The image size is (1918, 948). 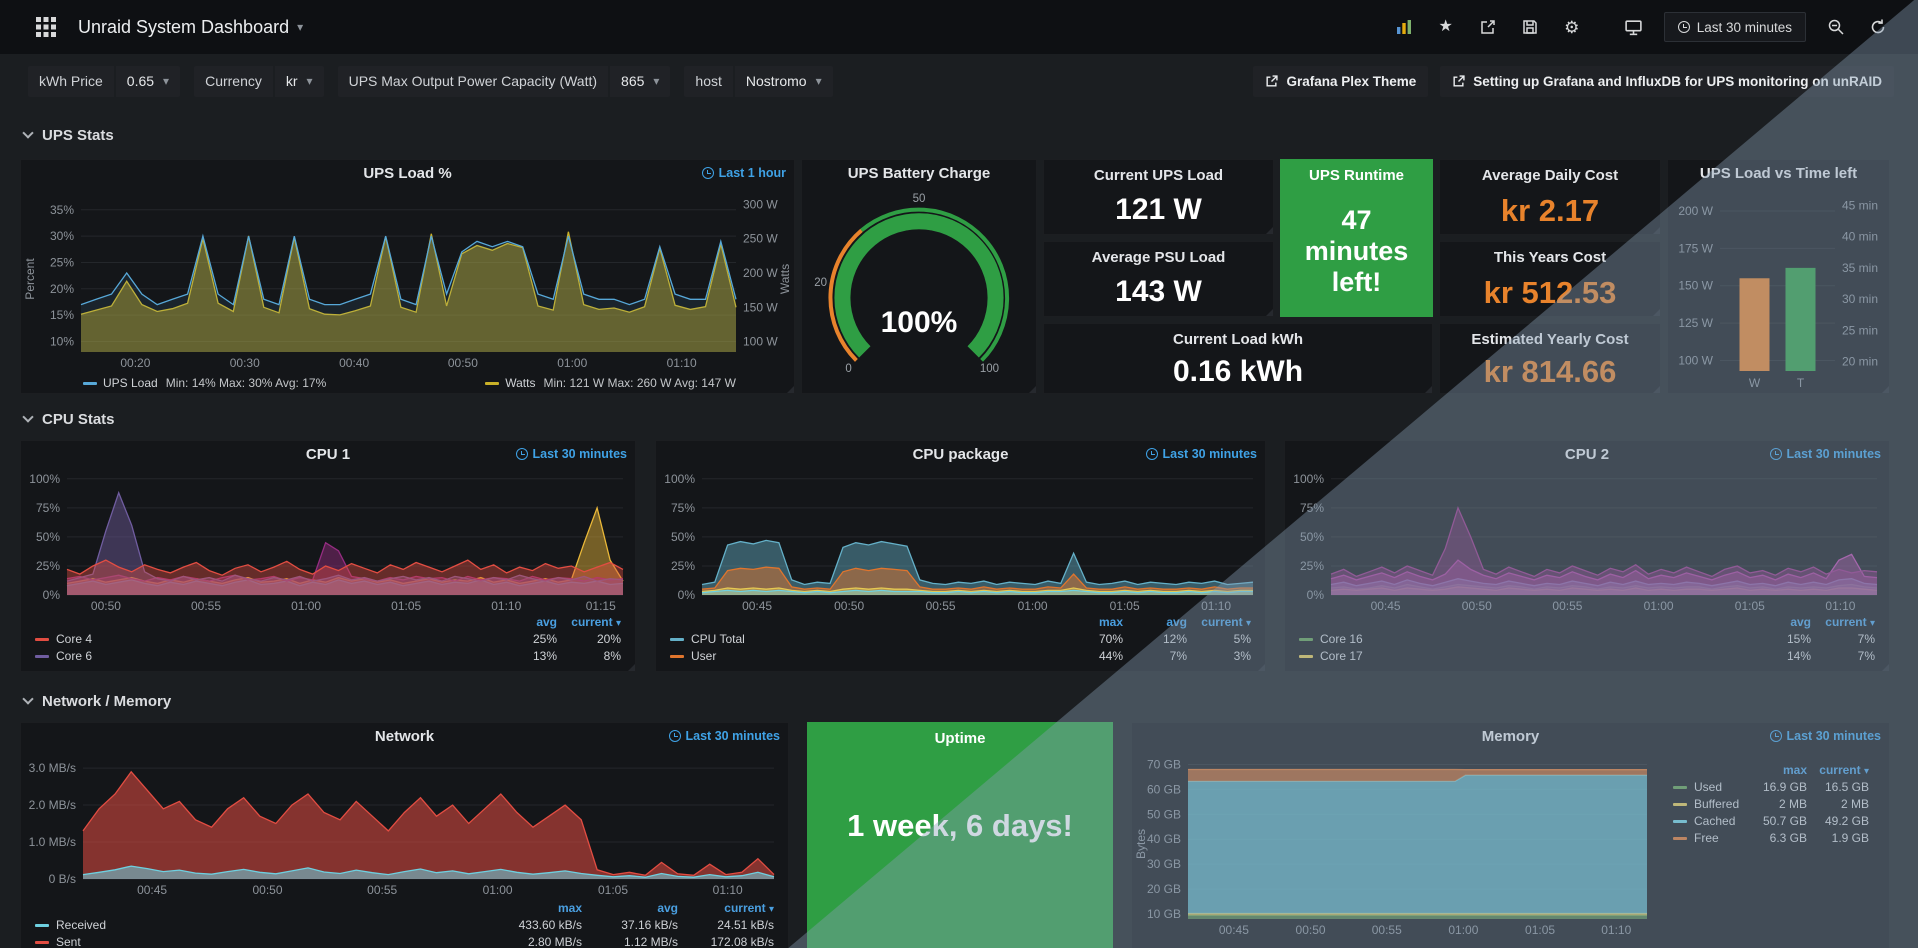 I want to click on panel-title: This Years Cost, so click(x=1550, y=257).